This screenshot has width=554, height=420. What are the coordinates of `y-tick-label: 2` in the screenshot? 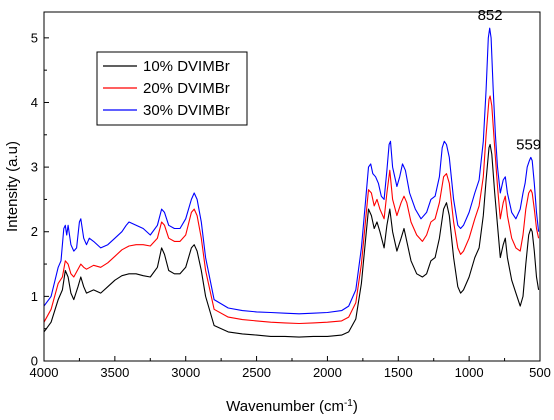 It's located at (34, 231).